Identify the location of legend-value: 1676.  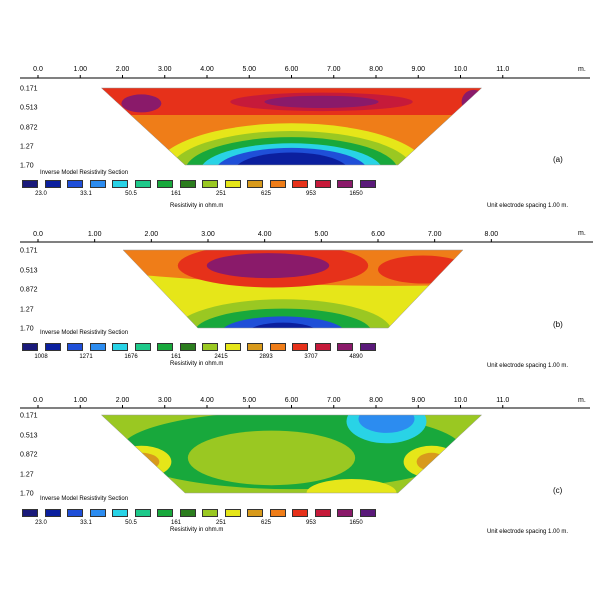
(131, 357).